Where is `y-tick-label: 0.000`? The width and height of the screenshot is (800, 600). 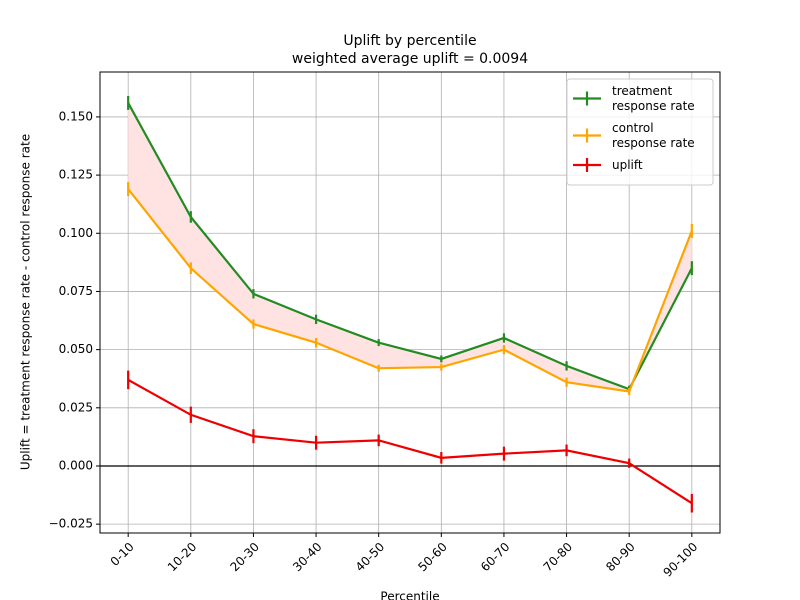 y-tick-label: 0.000 is located at coordinates (76, 465).